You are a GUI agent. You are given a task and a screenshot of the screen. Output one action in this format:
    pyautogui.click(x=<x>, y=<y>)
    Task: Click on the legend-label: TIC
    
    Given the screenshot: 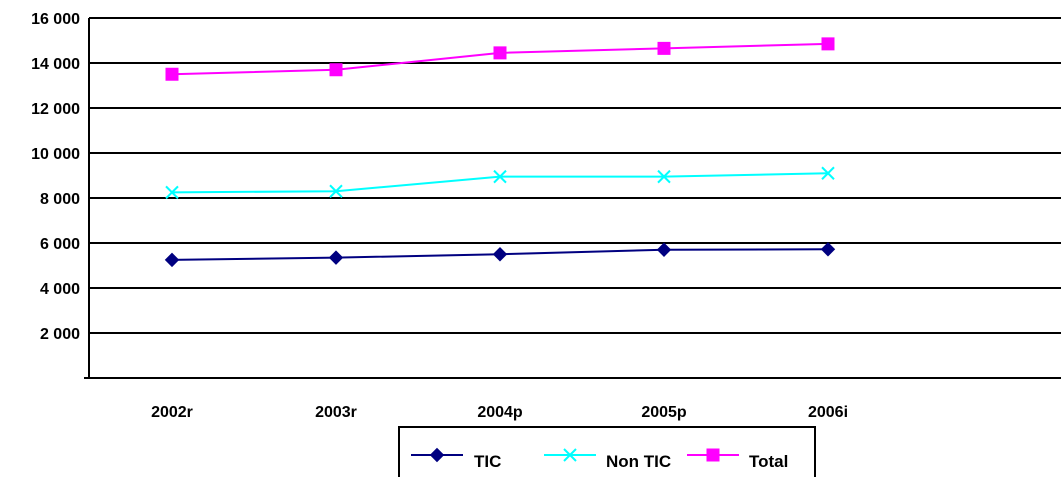 What is the action you would take?
    pyautogui.click(x=487, y=461)
    